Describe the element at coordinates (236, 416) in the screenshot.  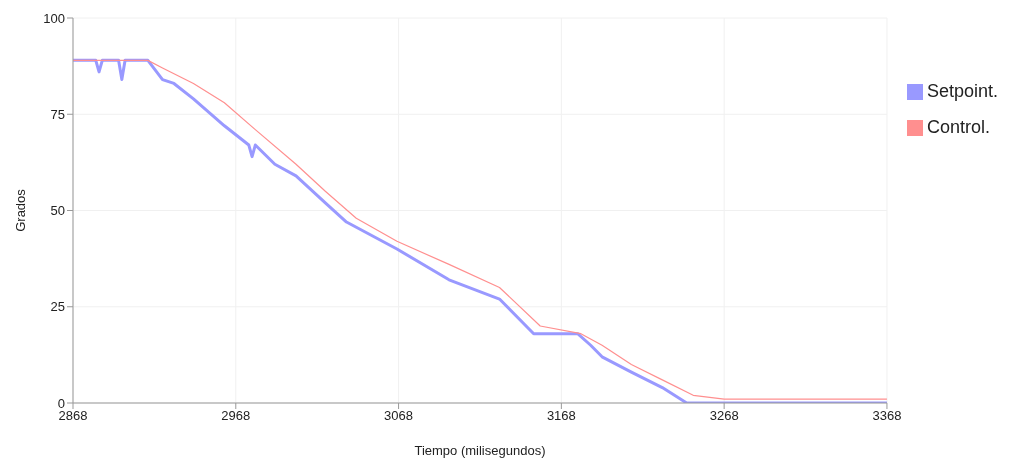
I see `x-tick-label: 2968` at that location.